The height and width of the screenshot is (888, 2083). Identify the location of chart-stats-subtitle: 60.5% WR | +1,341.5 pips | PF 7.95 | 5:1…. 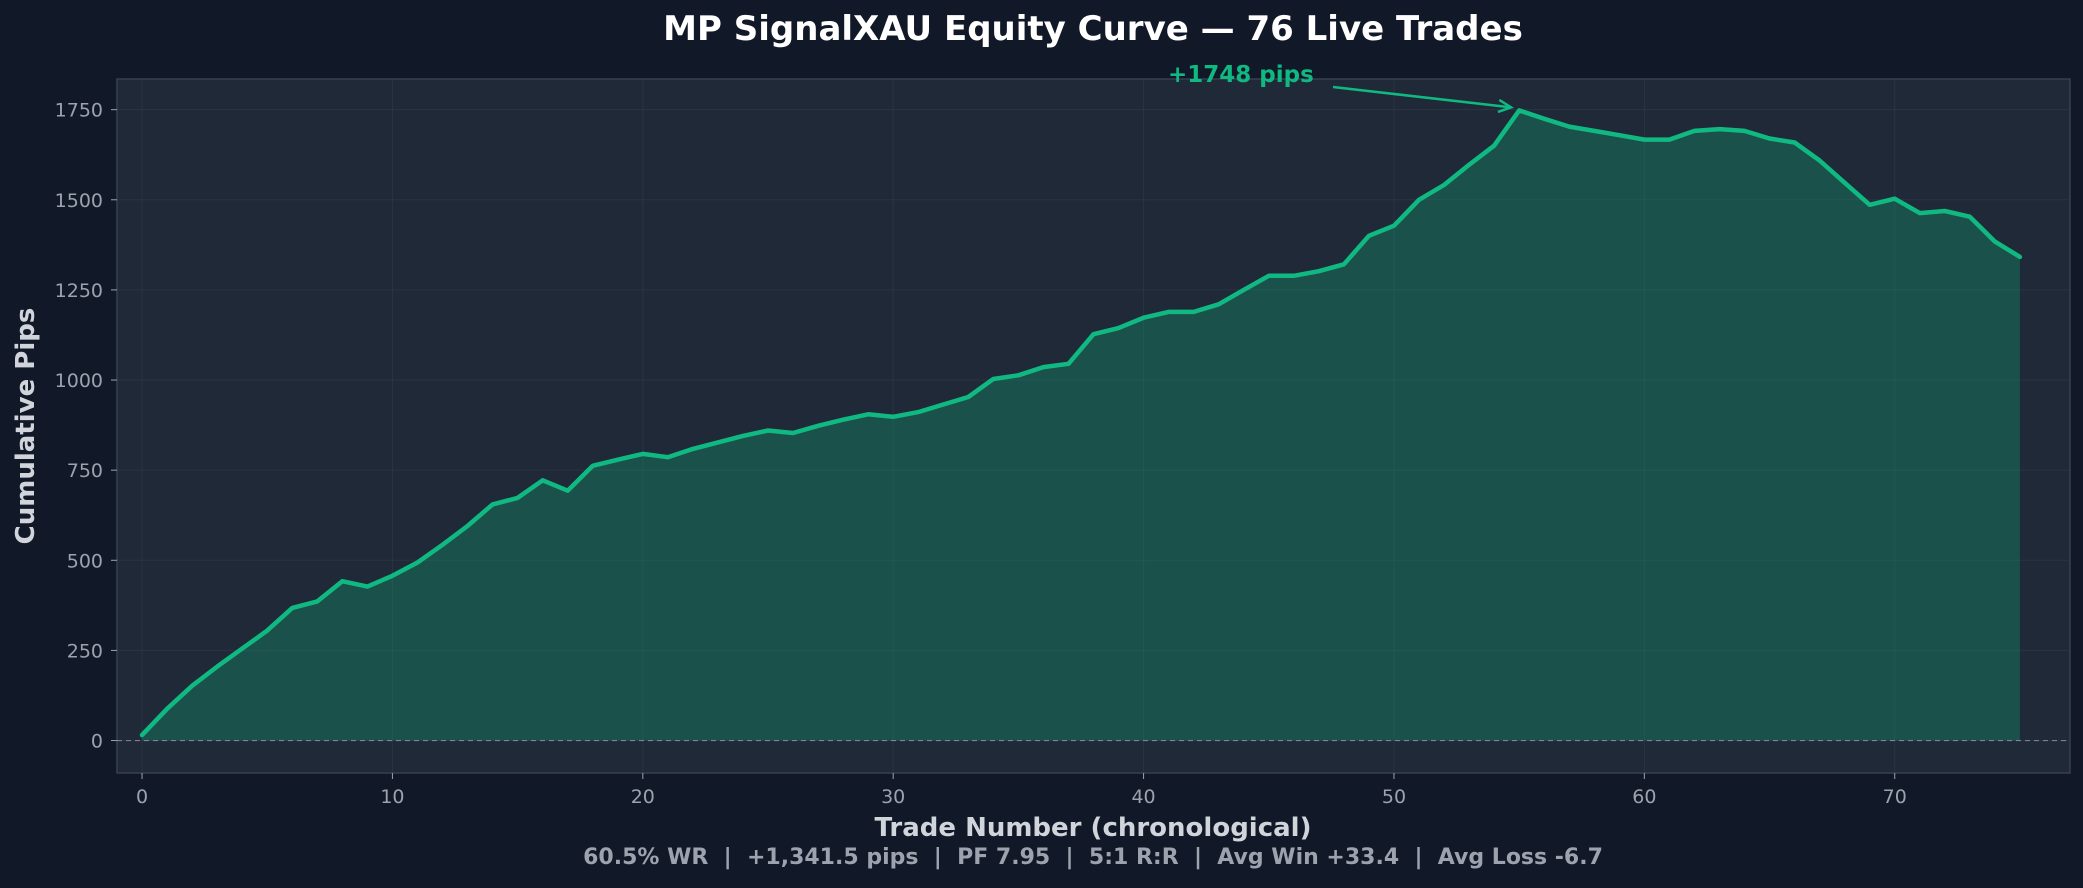
(1093, 857).